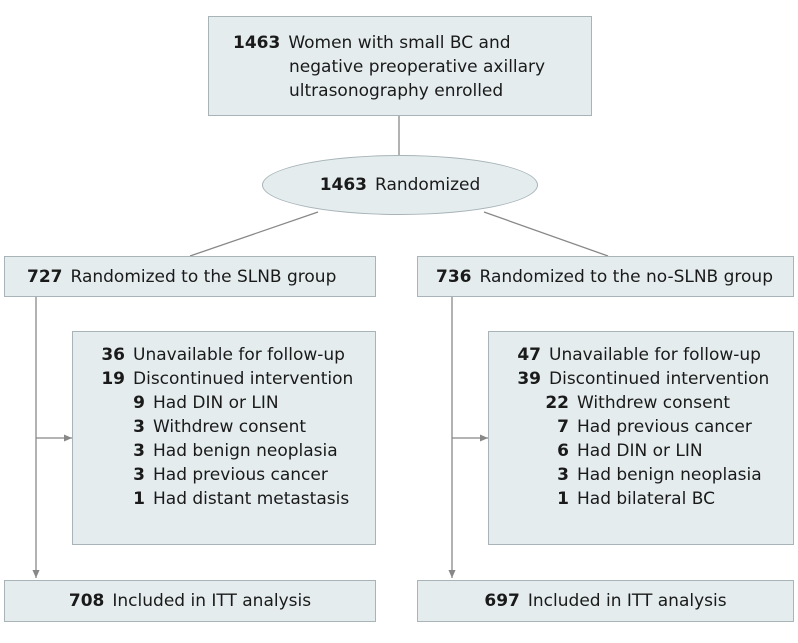  I want to click on enrolled-label-line-1: Women with small BC and, so click(399, 43).